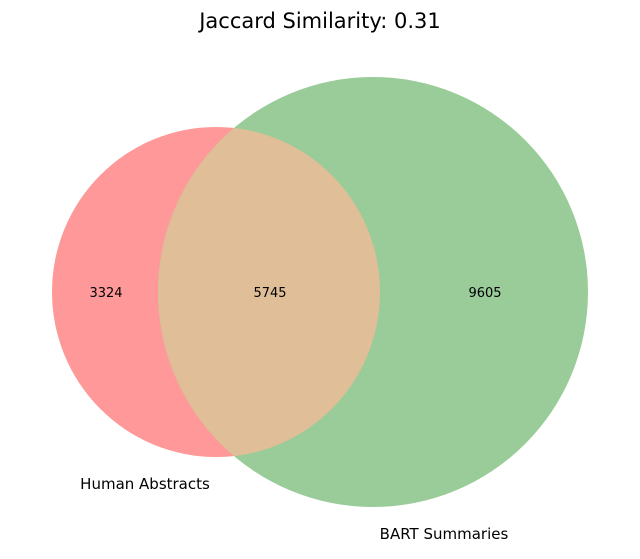  Describe the element at coordinates (444, 534) in the screenshot. I see `set-label-bart-summaries: BART Summaries` at that location.